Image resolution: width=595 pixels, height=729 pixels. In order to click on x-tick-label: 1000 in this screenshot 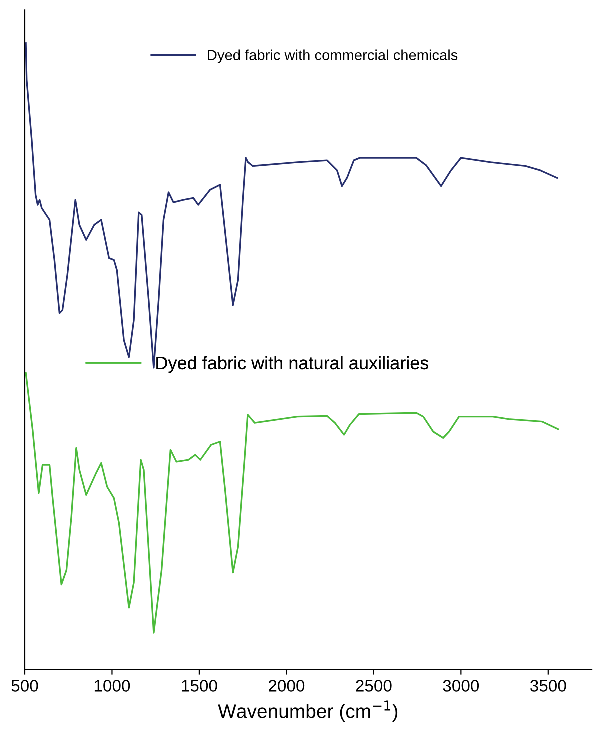, I will do `click(112, 686)`.